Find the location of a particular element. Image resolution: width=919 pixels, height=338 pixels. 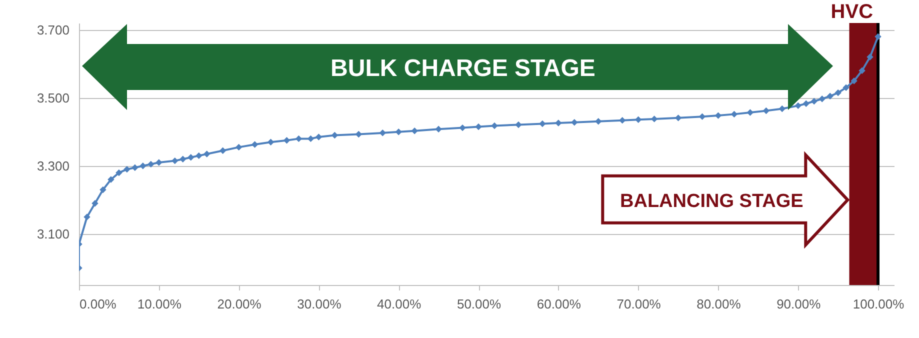

x-tick-label: 40.00% is located at coordinates (399, 304).